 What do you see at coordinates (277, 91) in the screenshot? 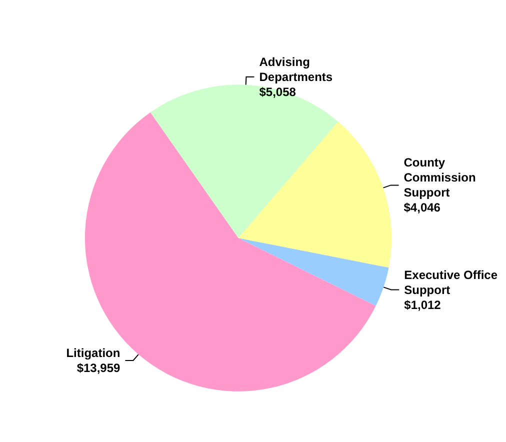
I see `data-label: $5,058` at bounding box center [277, 91].